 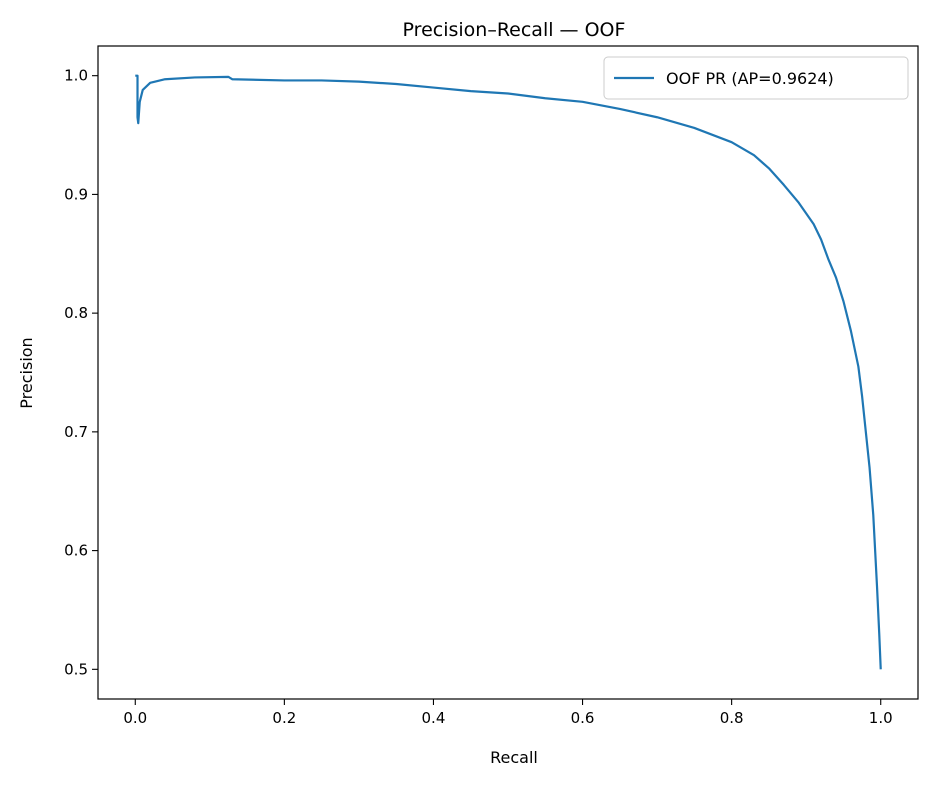 I want to click on x-tick-label: 0.6, so click(x=583, y=718).